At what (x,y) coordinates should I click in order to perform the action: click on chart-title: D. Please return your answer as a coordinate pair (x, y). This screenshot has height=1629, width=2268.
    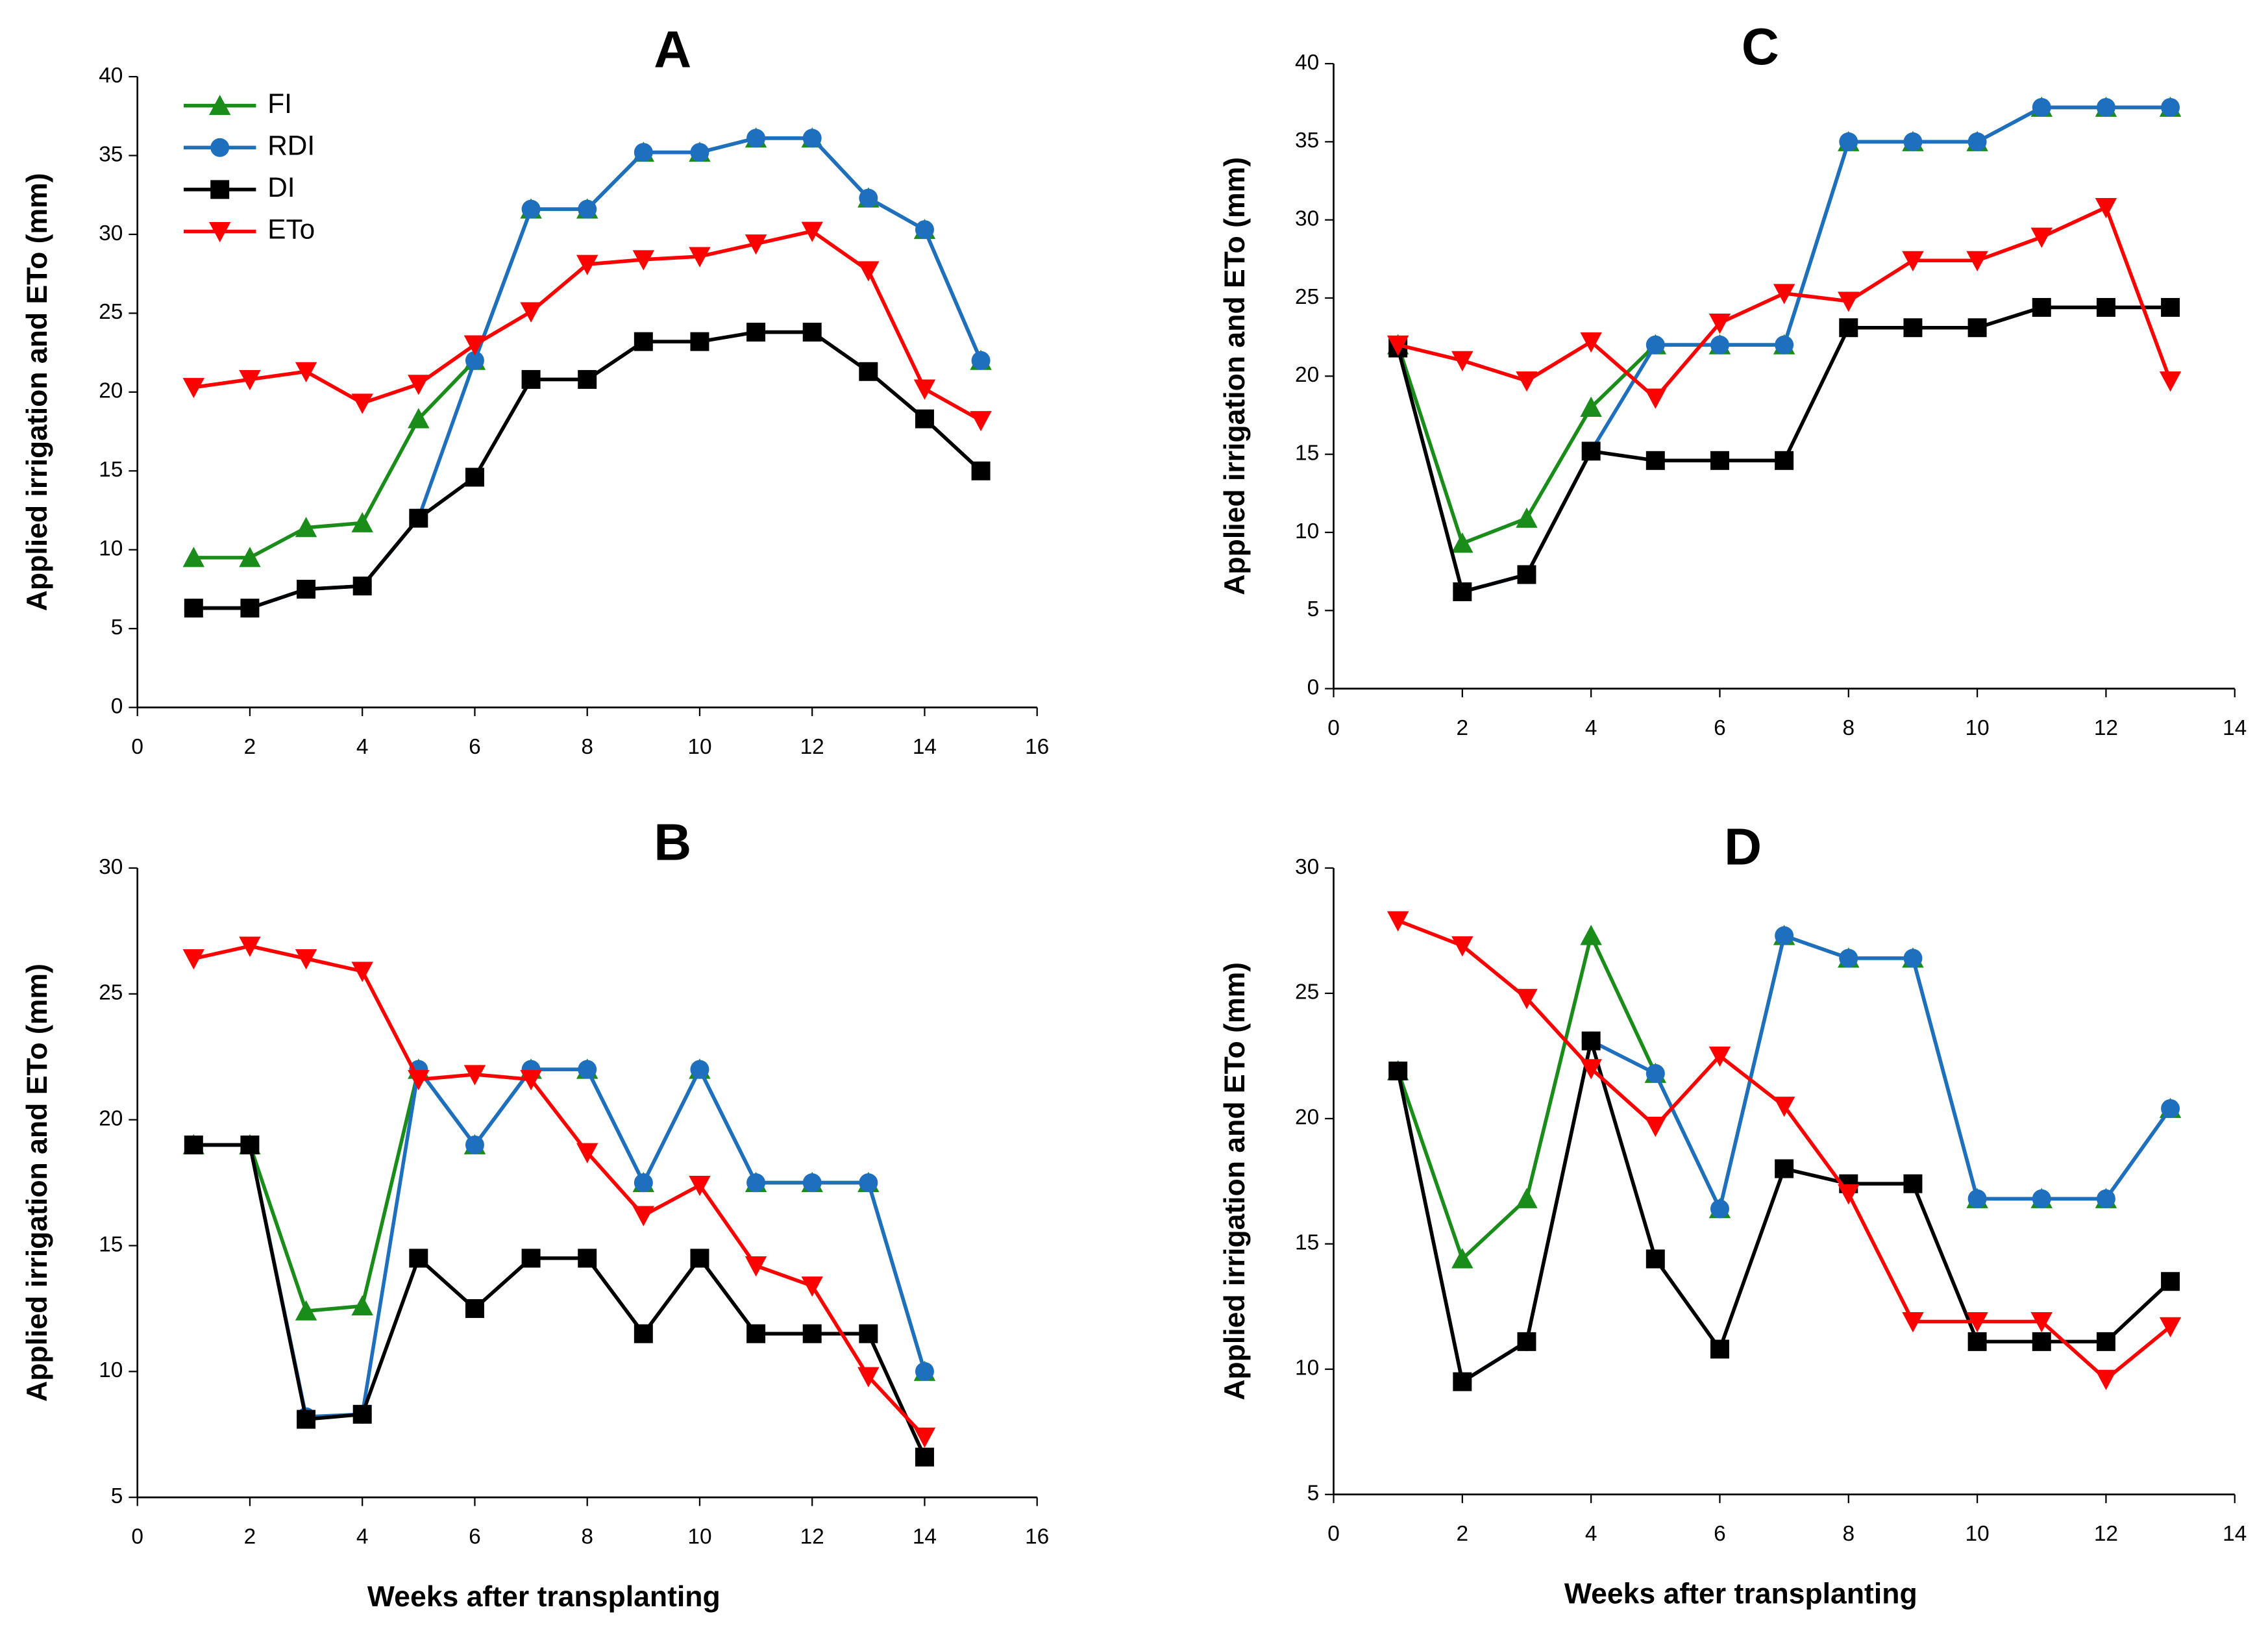
    Looking at the image, I should click on (1743, 846).